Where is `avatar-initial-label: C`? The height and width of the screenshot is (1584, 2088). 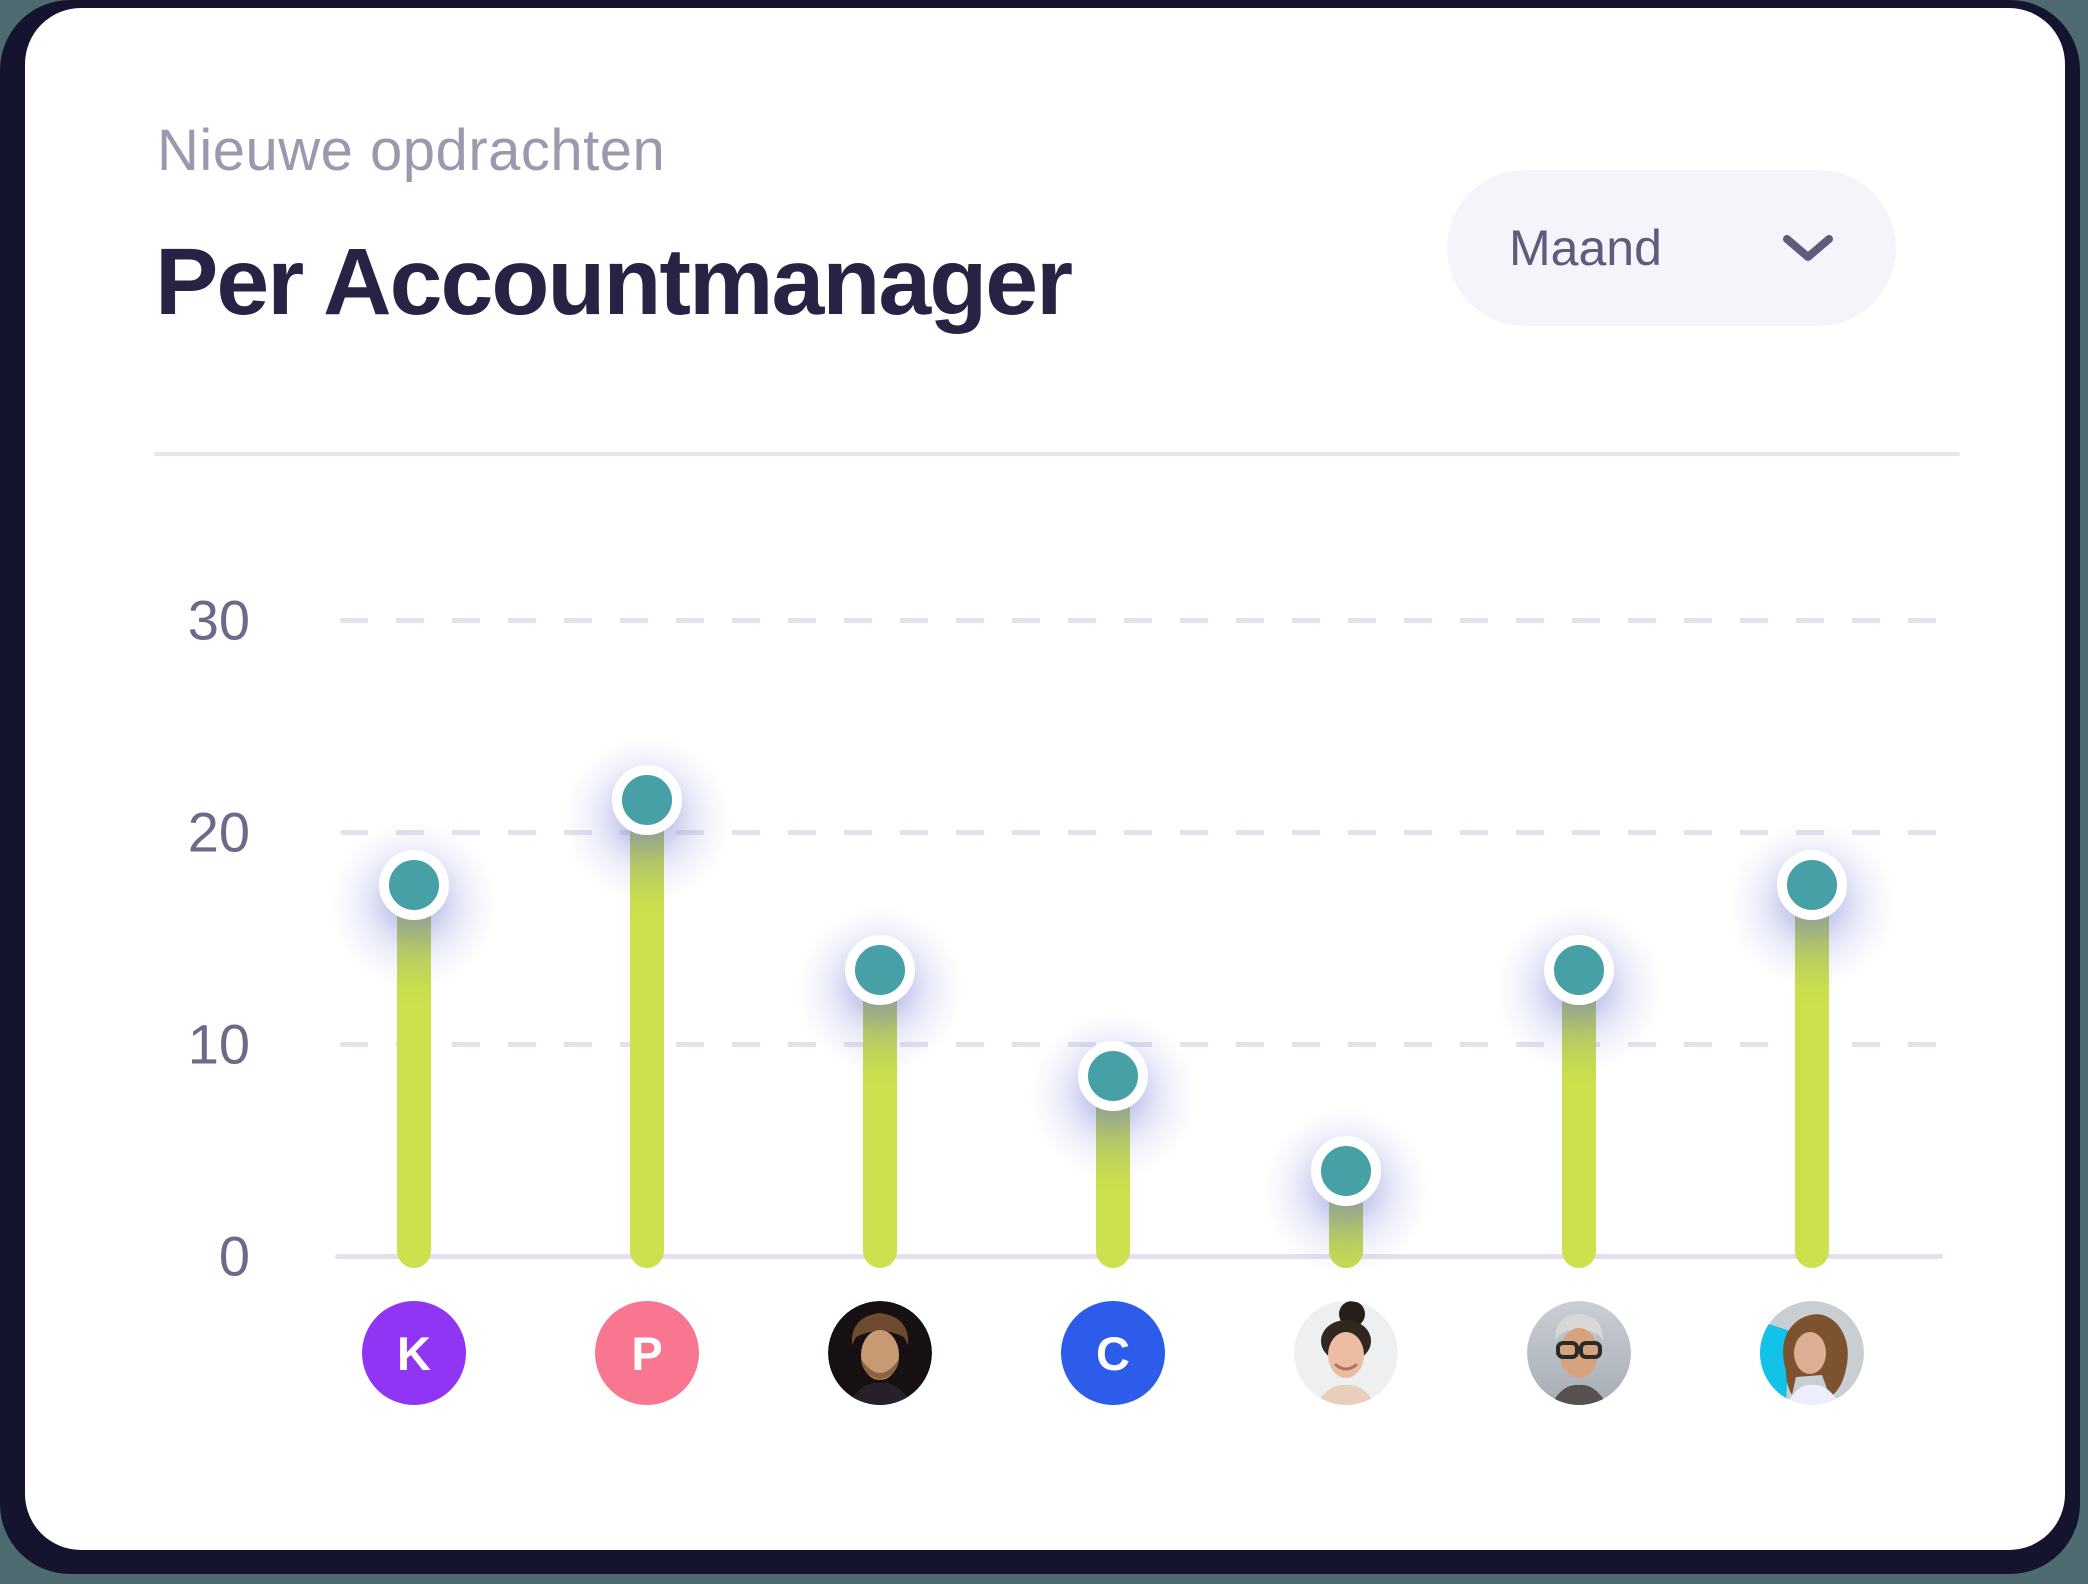
avatar-initial-label: C is located at coordinates (1113, 1353).